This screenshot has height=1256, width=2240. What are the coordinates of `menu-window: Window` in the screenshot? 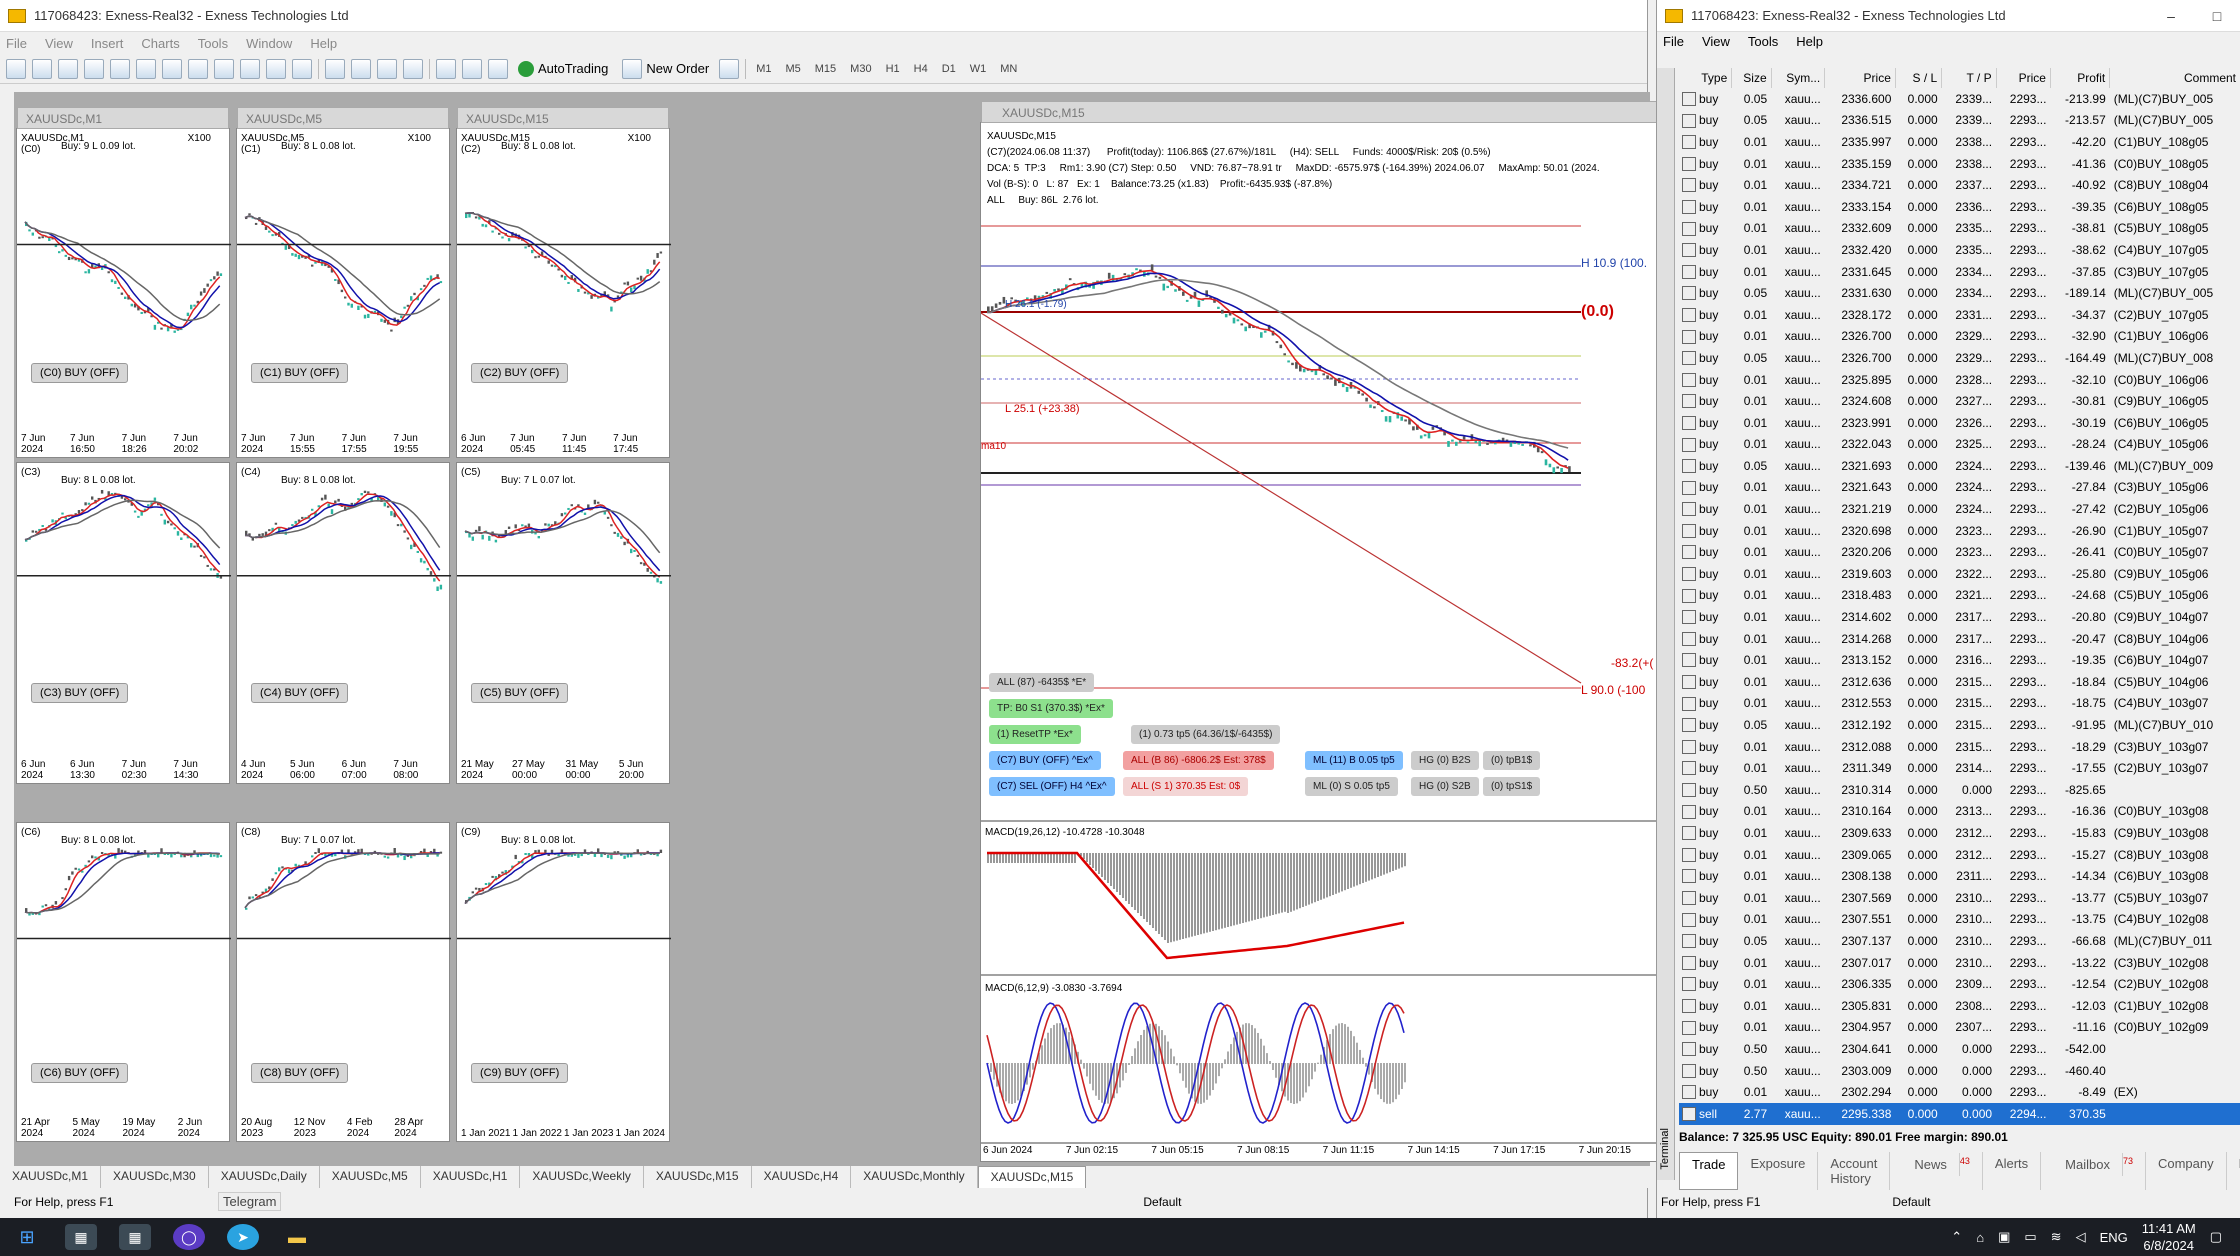 It's located at (269, 43).